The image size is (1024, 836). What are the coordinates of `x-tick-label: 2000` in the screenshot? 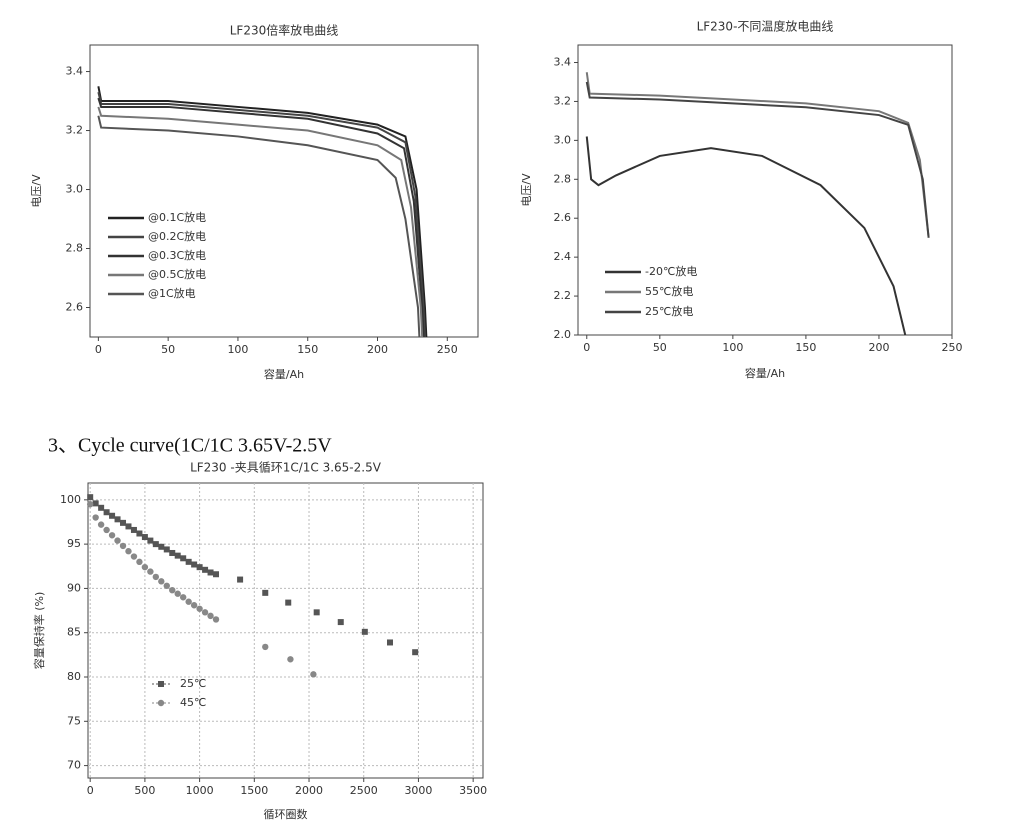 It's located at (309, 790).